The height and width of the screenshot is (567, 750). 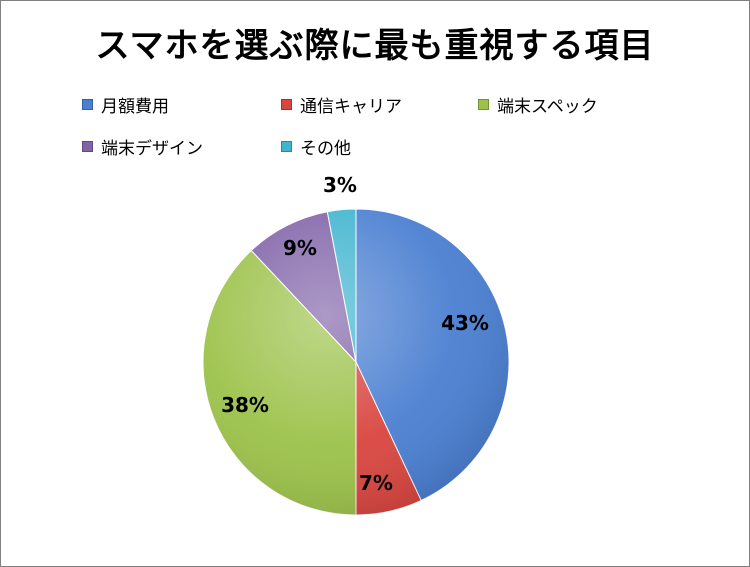 What do you see at coordinates (152, 149) in the screenshot?
I see `legend-label-device-design: 端末デザイン` at bounding box center [152, 149].